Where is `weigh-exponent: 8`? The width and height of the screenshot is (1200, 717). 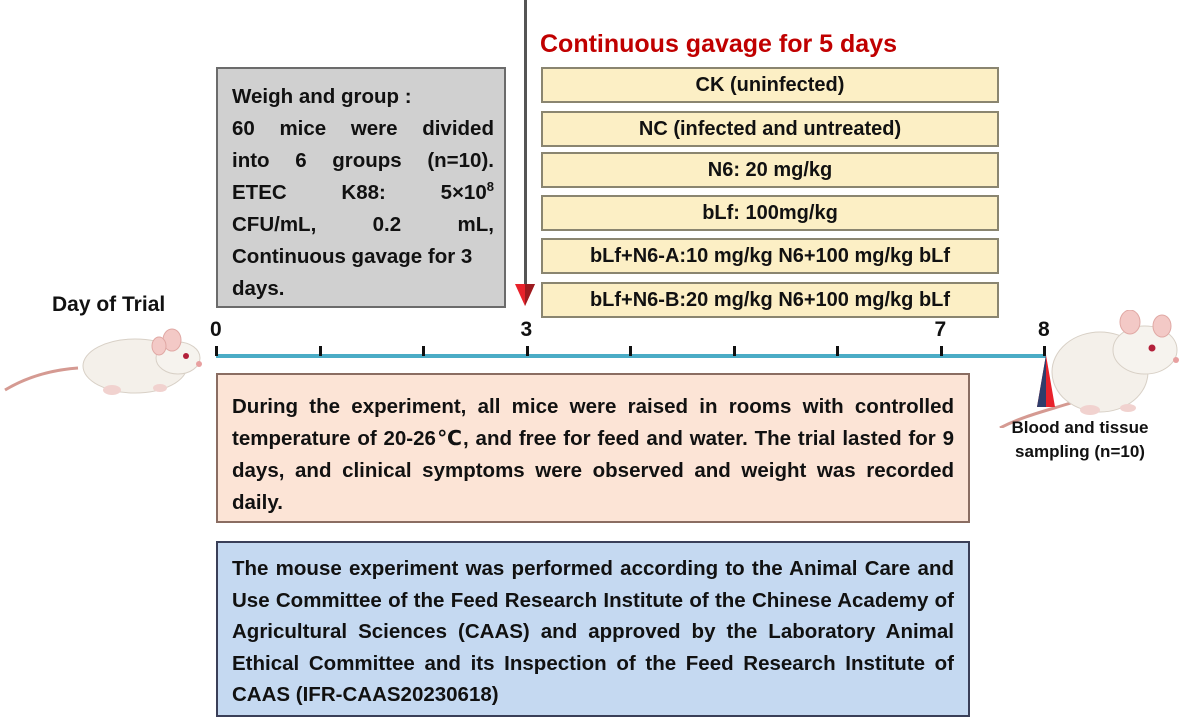 weigh-exponent: 8 is located at coordinates (490, 187).